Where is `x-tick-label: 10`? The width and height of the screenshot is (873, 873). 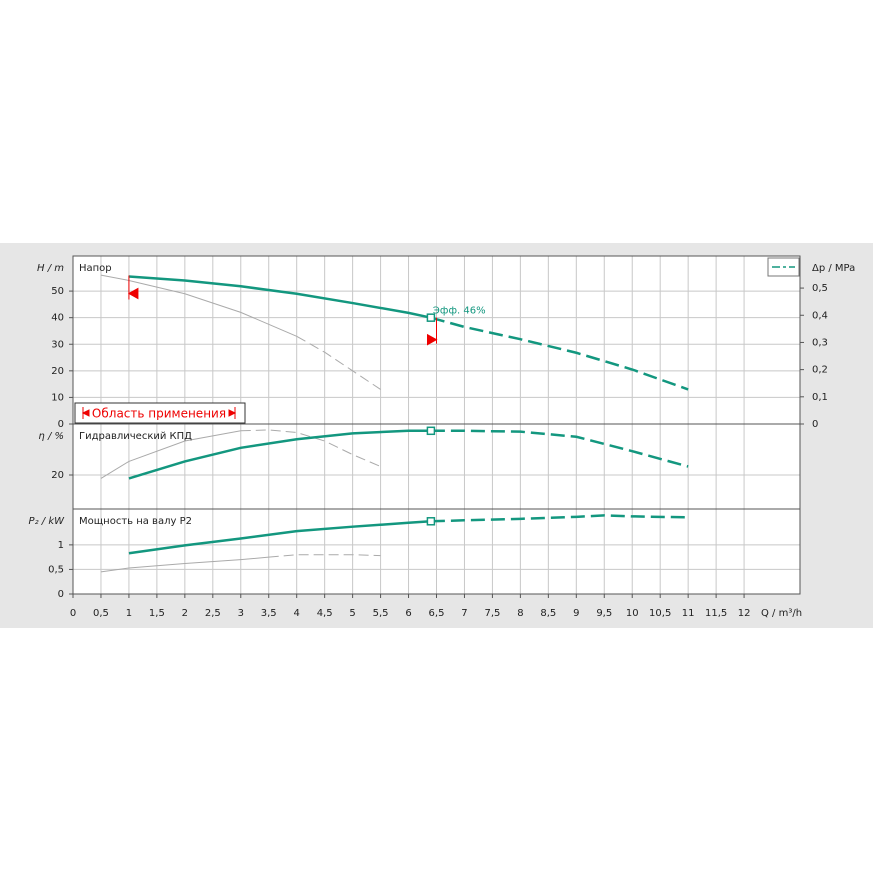
x-tick-label: 10 is located at coordinates (632, 613).